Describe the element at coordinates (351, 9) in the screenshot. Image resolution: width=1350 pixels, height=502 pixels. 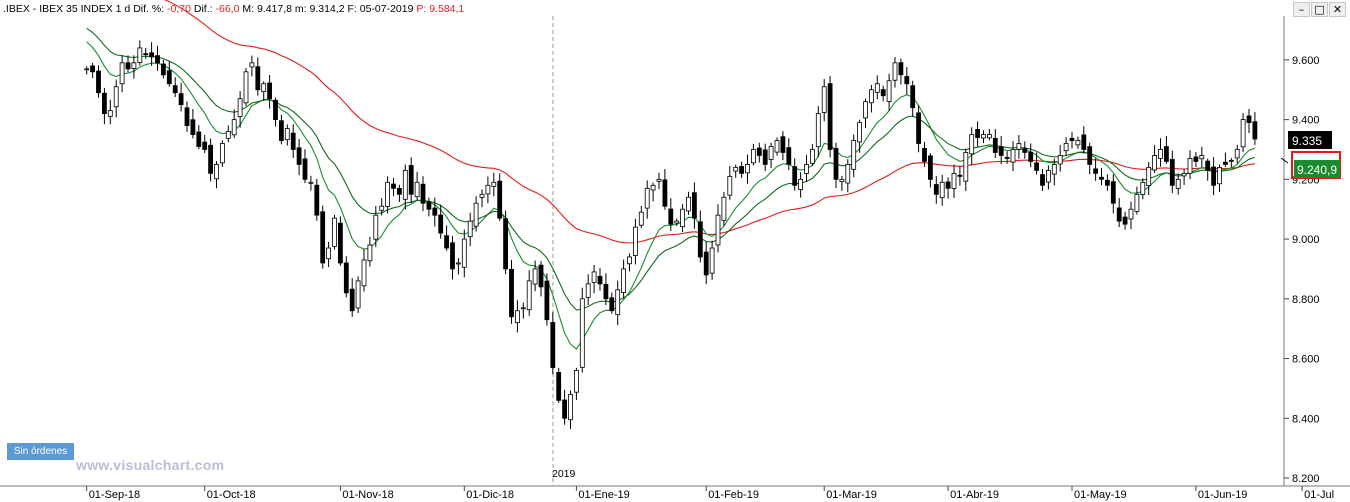
I see `header-date-label: F:` at that location.